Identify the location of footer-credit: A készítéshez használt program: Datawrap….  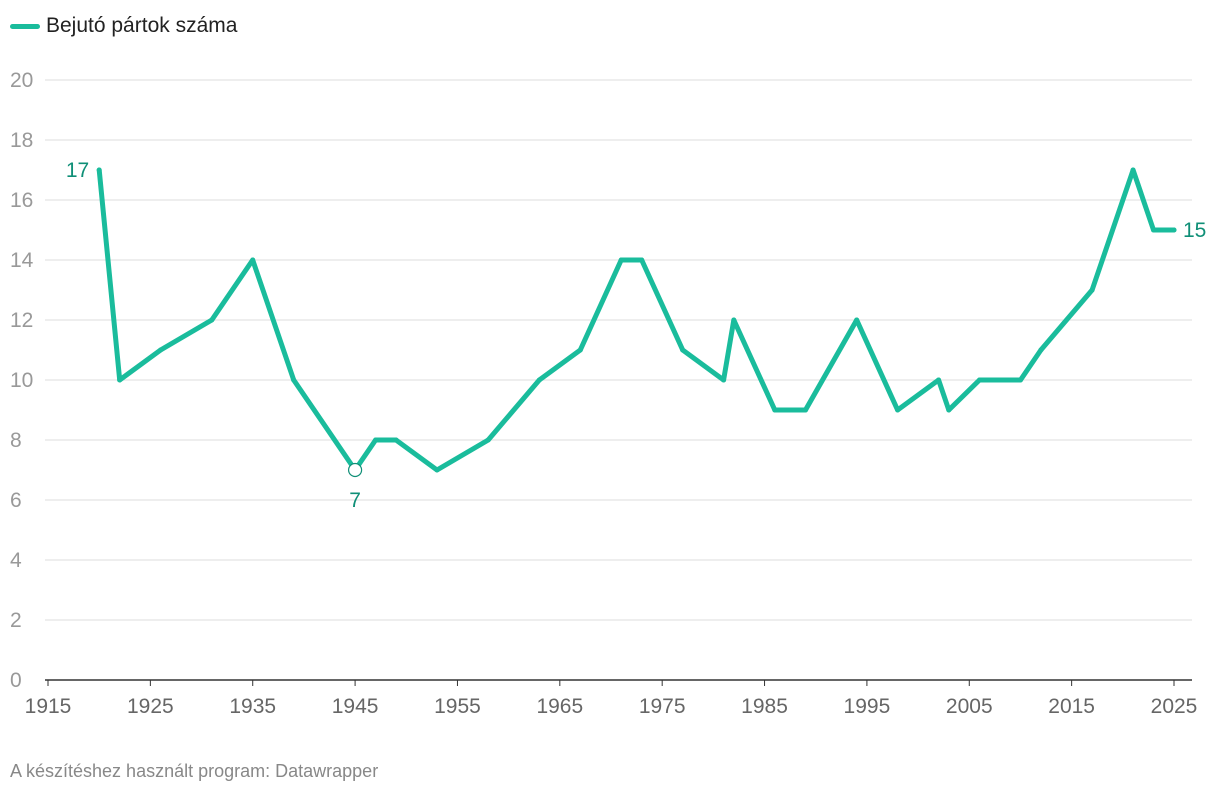
(194, 771).